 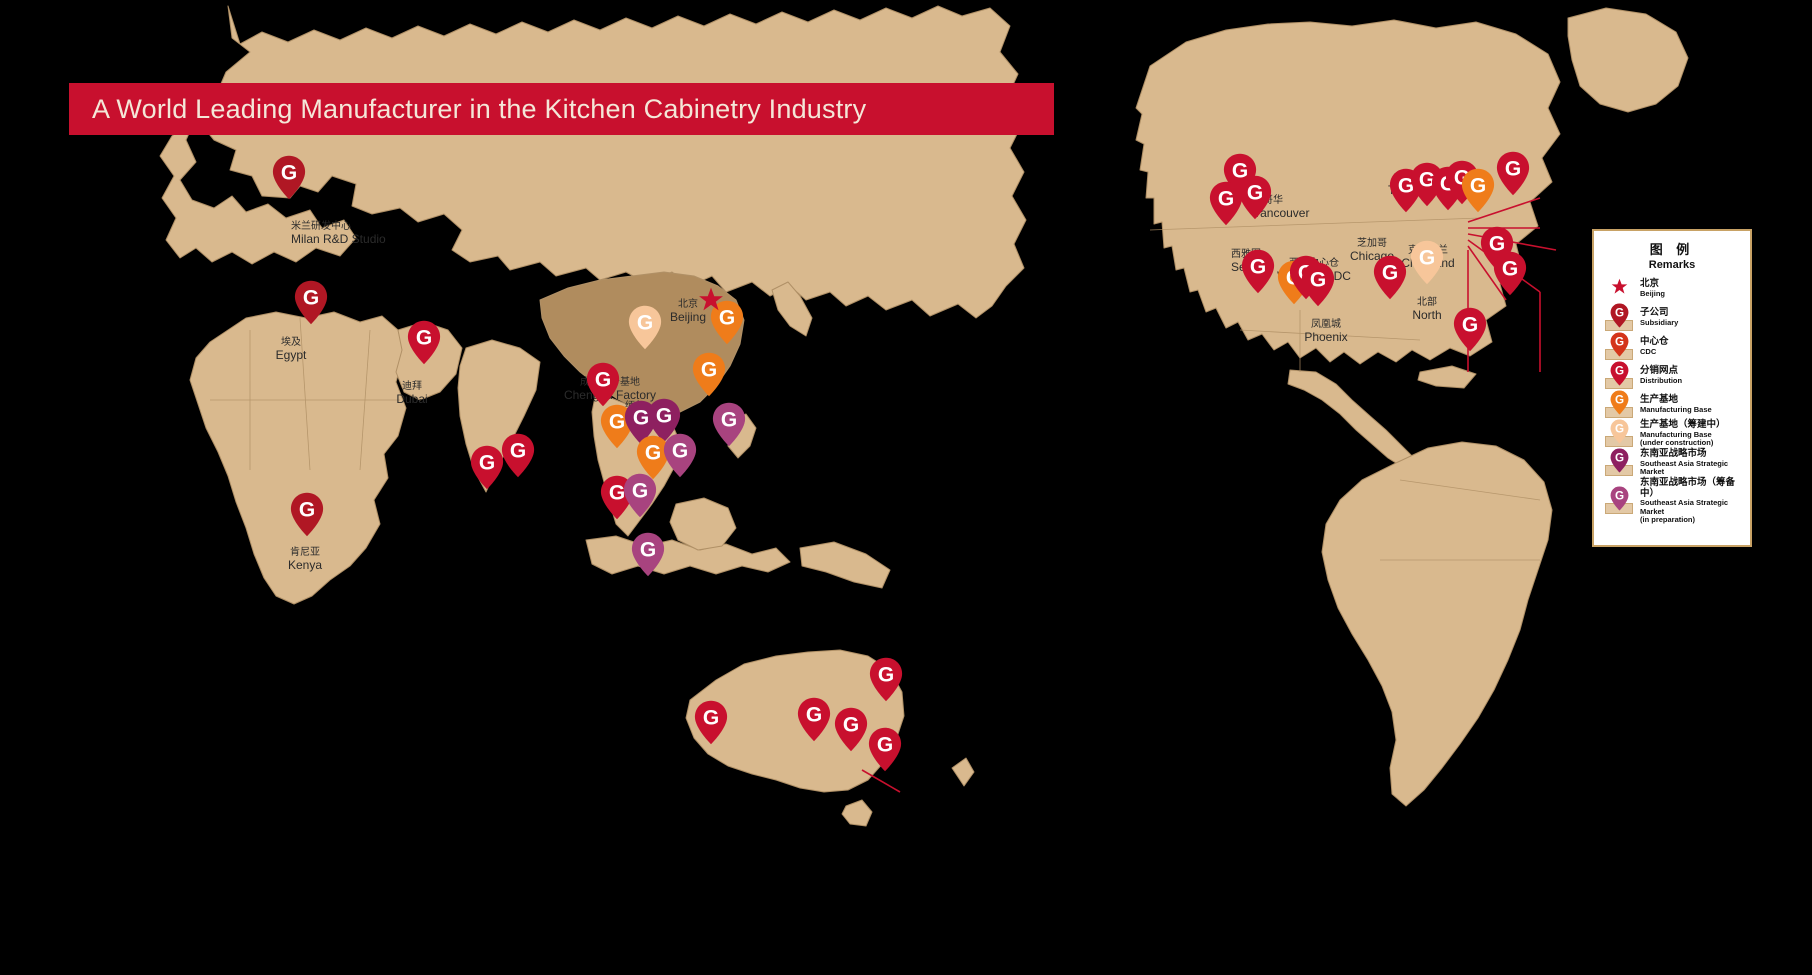 What do you see at coordinates (258, 191) in the screenshot?
I see `land-europe-west` at bounding box center [258, 191].